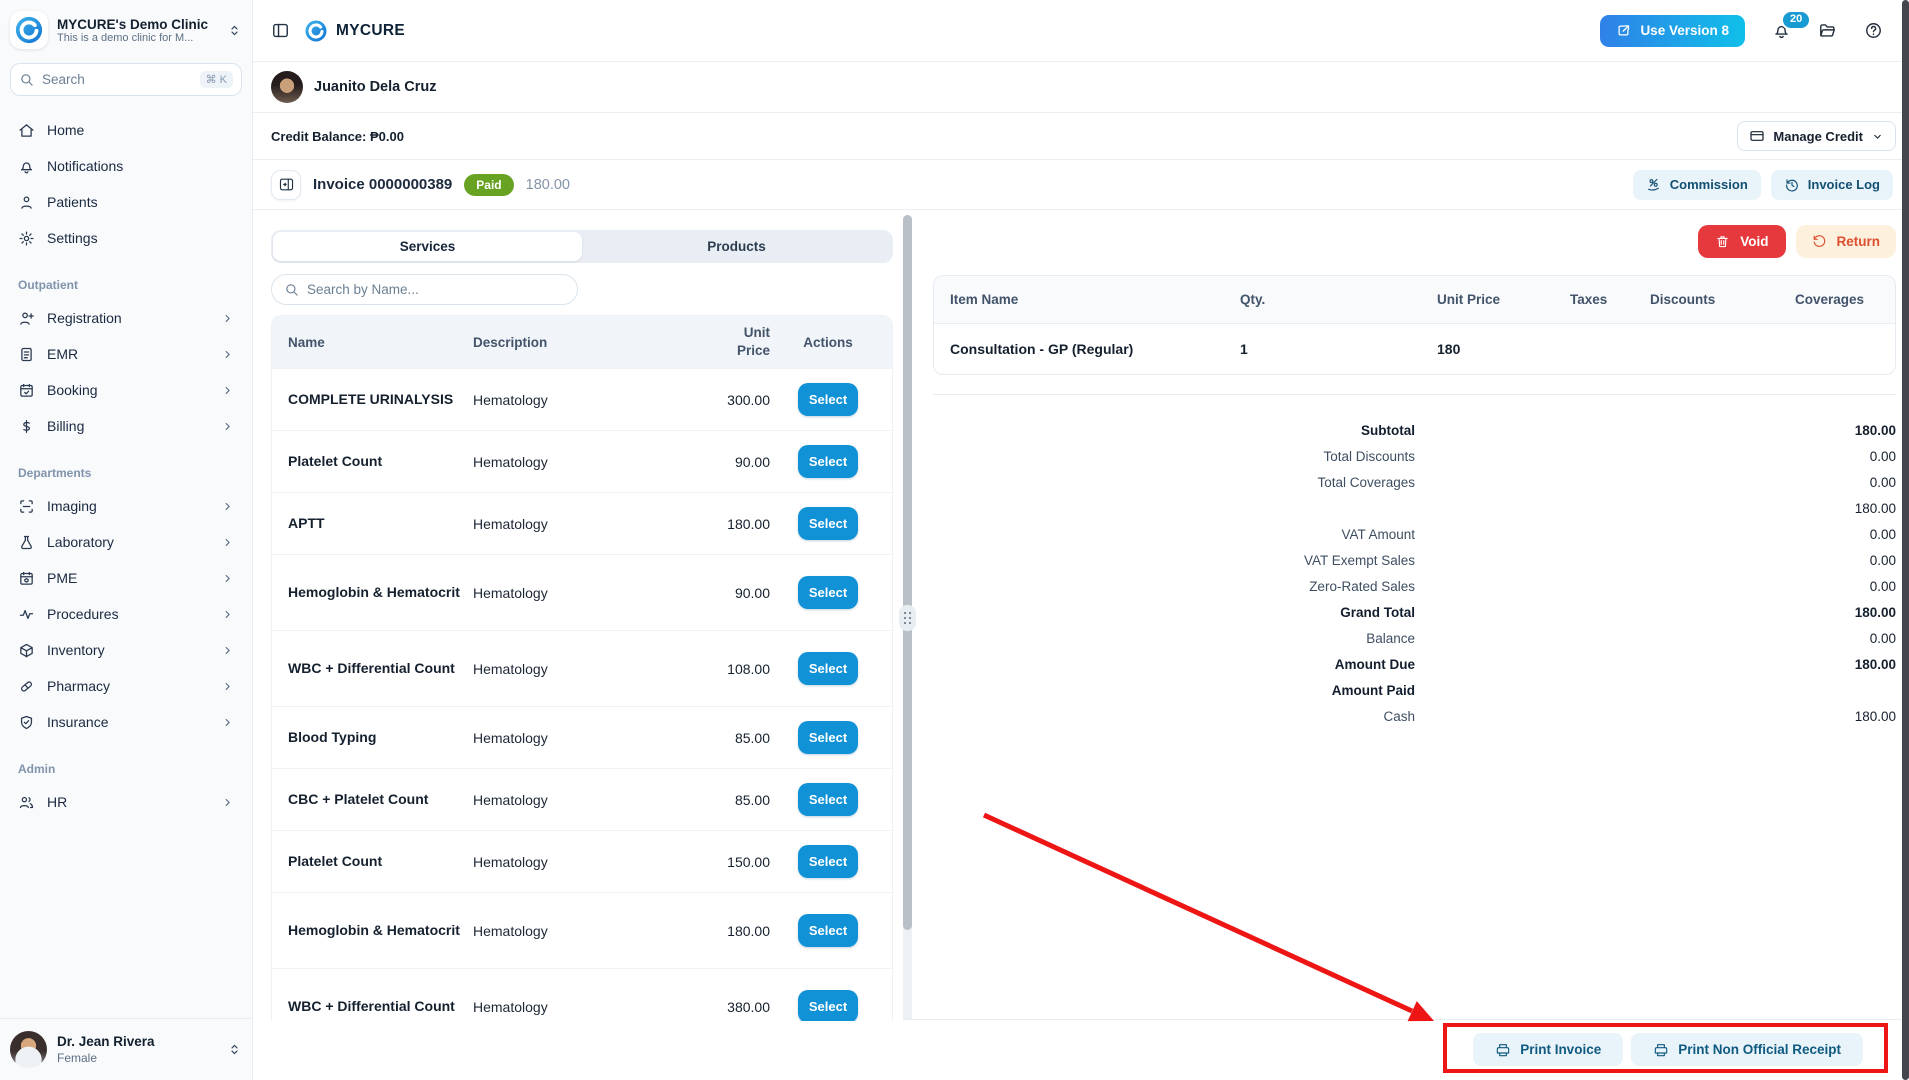 The height and width of the screenshot is (1080, 1909). What do you see at coordinates (1548, 1049) in the screenshot?
I see `print-invoice-button: Print Invoice` at bounding box center [1548, 1049].